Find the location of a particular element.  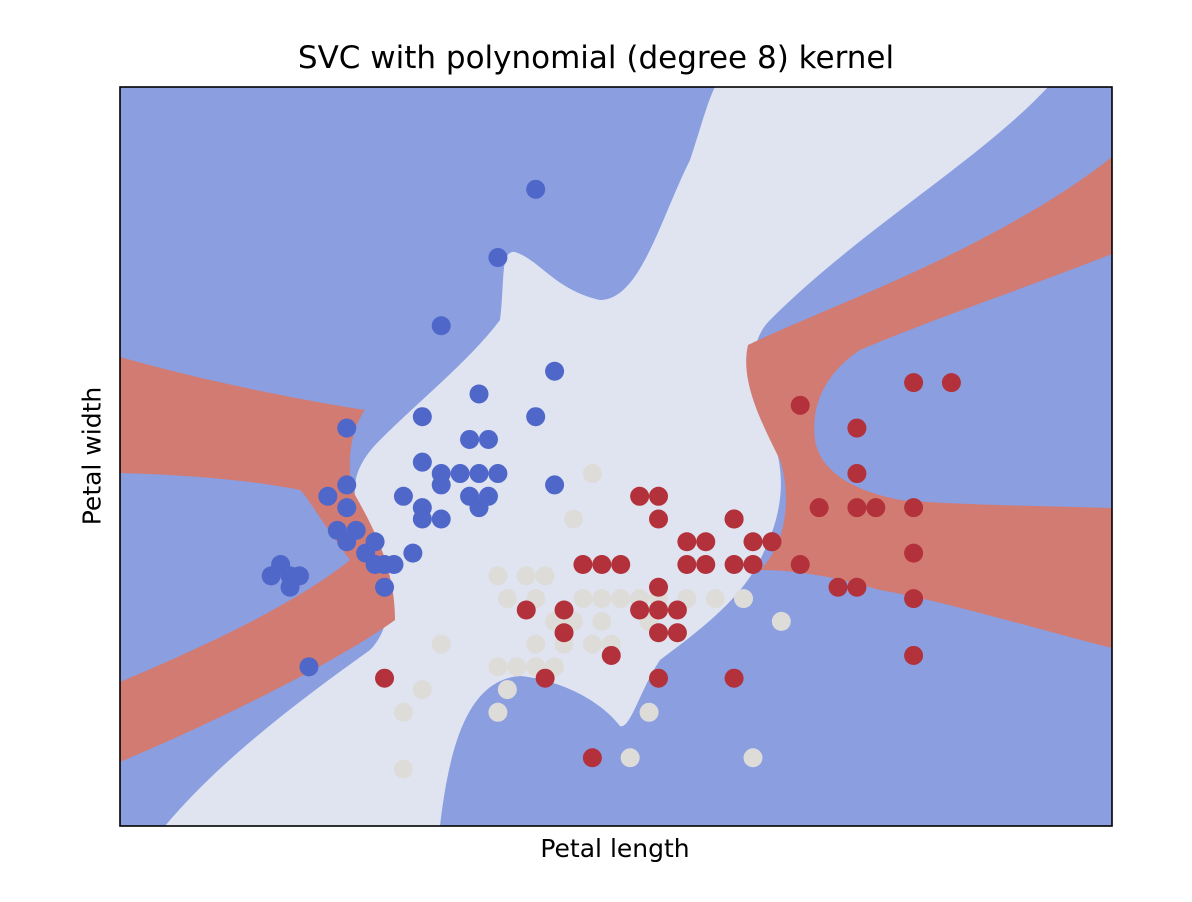

y-axis-label: Petal width is located at coordinates (92, 456).